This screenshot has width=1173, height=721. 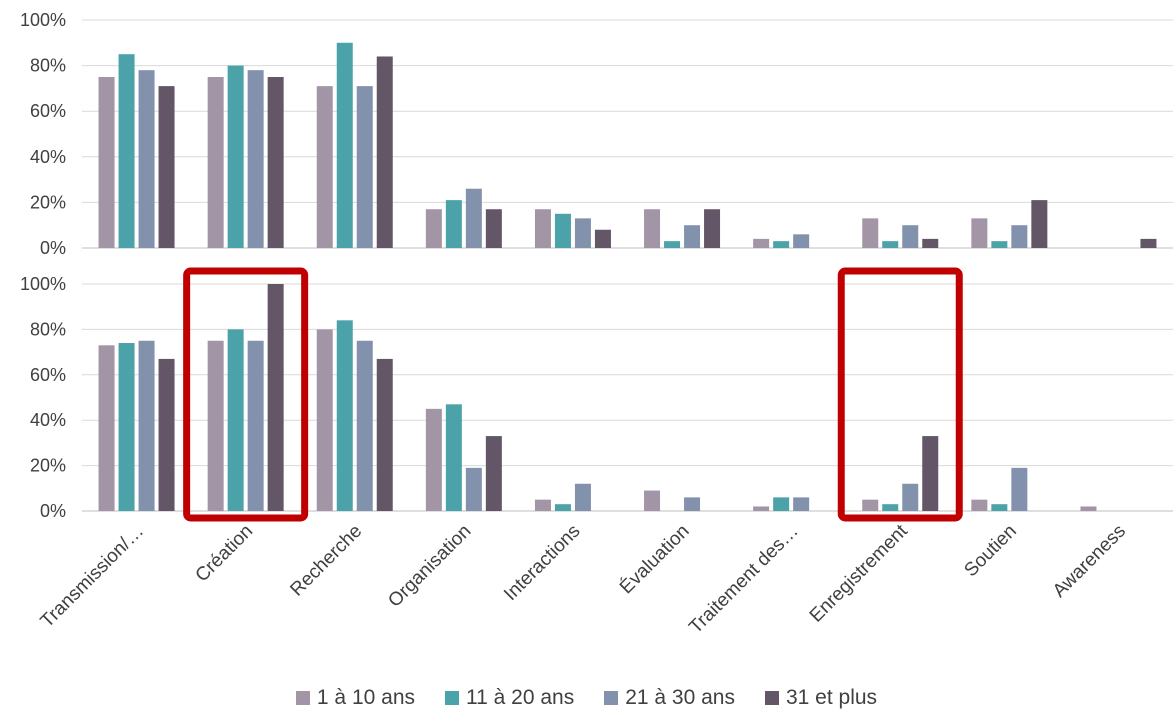 I want to click on category-label: Awareness, so click(x=1089, y=561).